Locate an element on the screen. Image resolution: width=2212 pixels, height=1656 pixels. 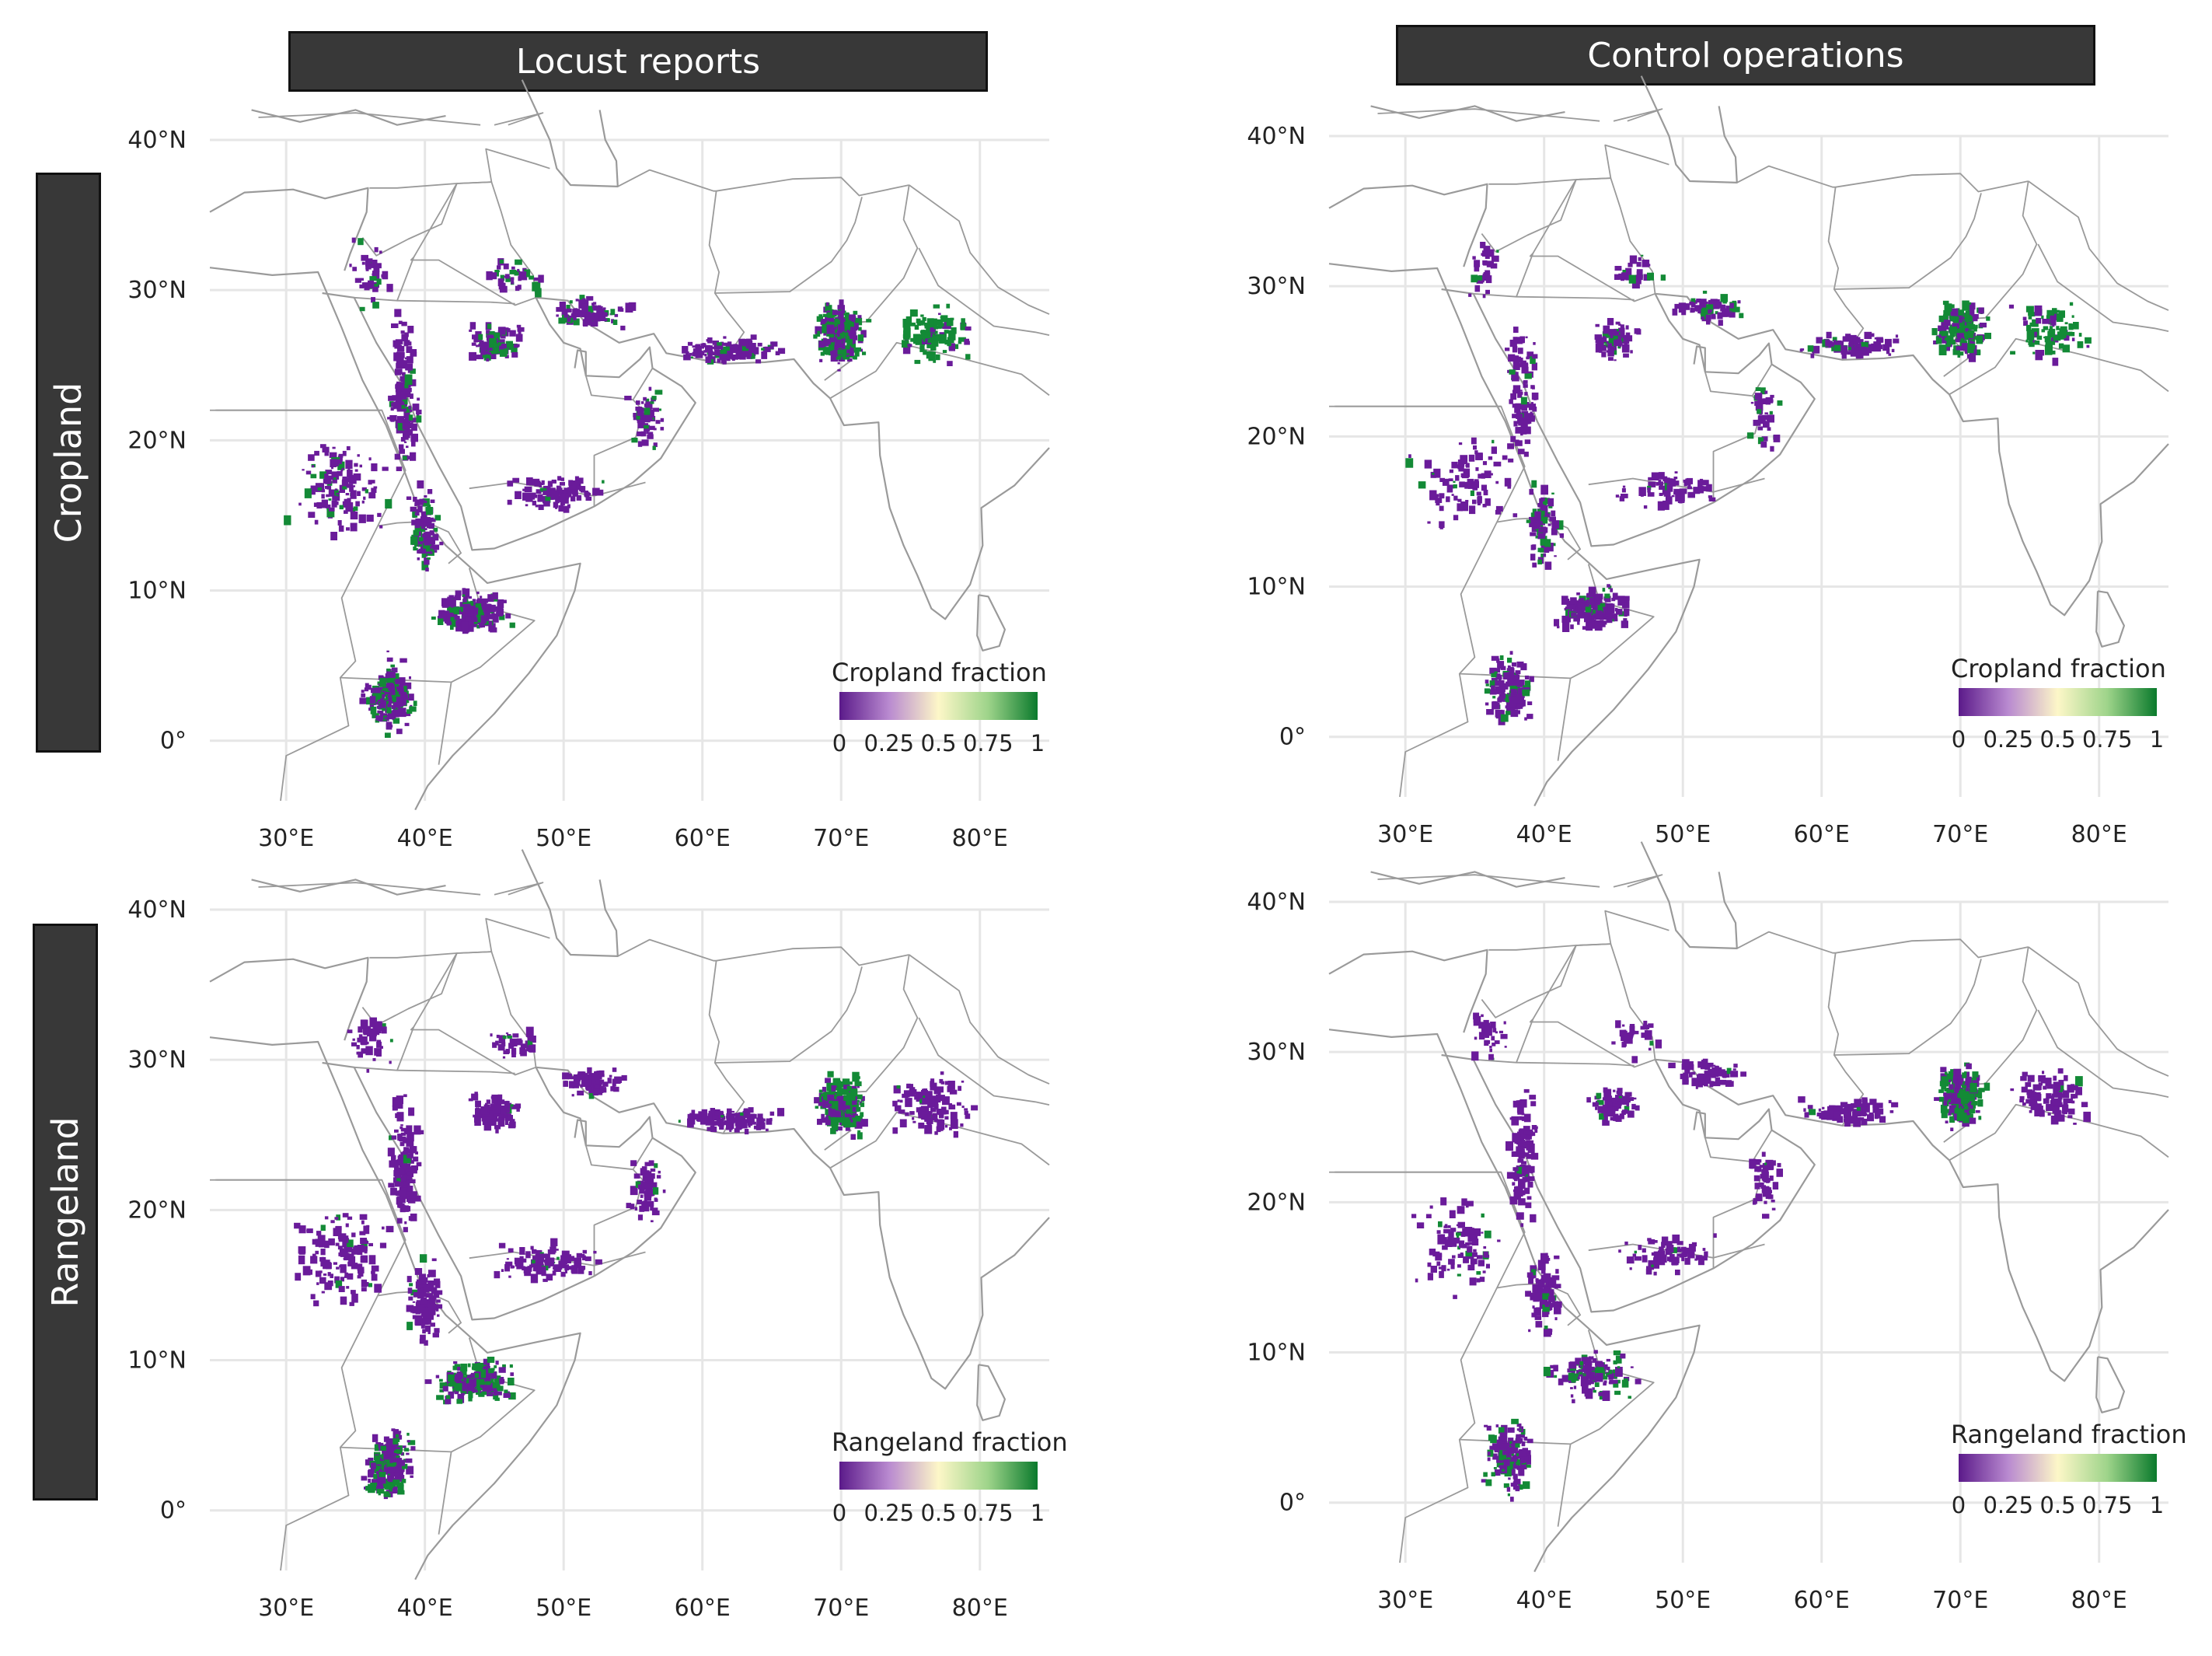
legend-tick-label: 0.5 is located at coordinates (2057, 739).